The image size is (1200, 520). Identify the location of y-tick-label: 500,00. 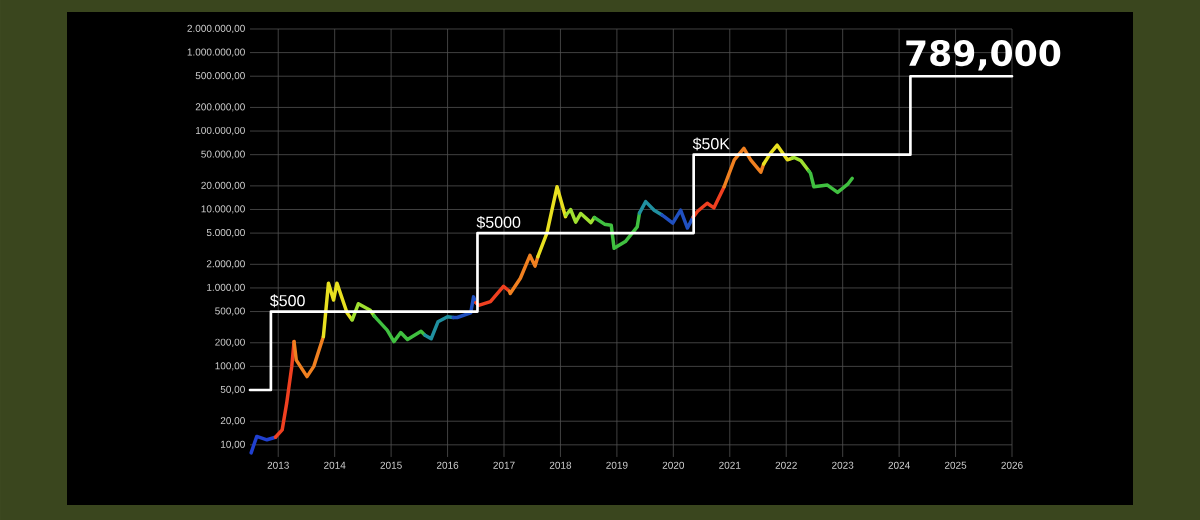
(230, 311).